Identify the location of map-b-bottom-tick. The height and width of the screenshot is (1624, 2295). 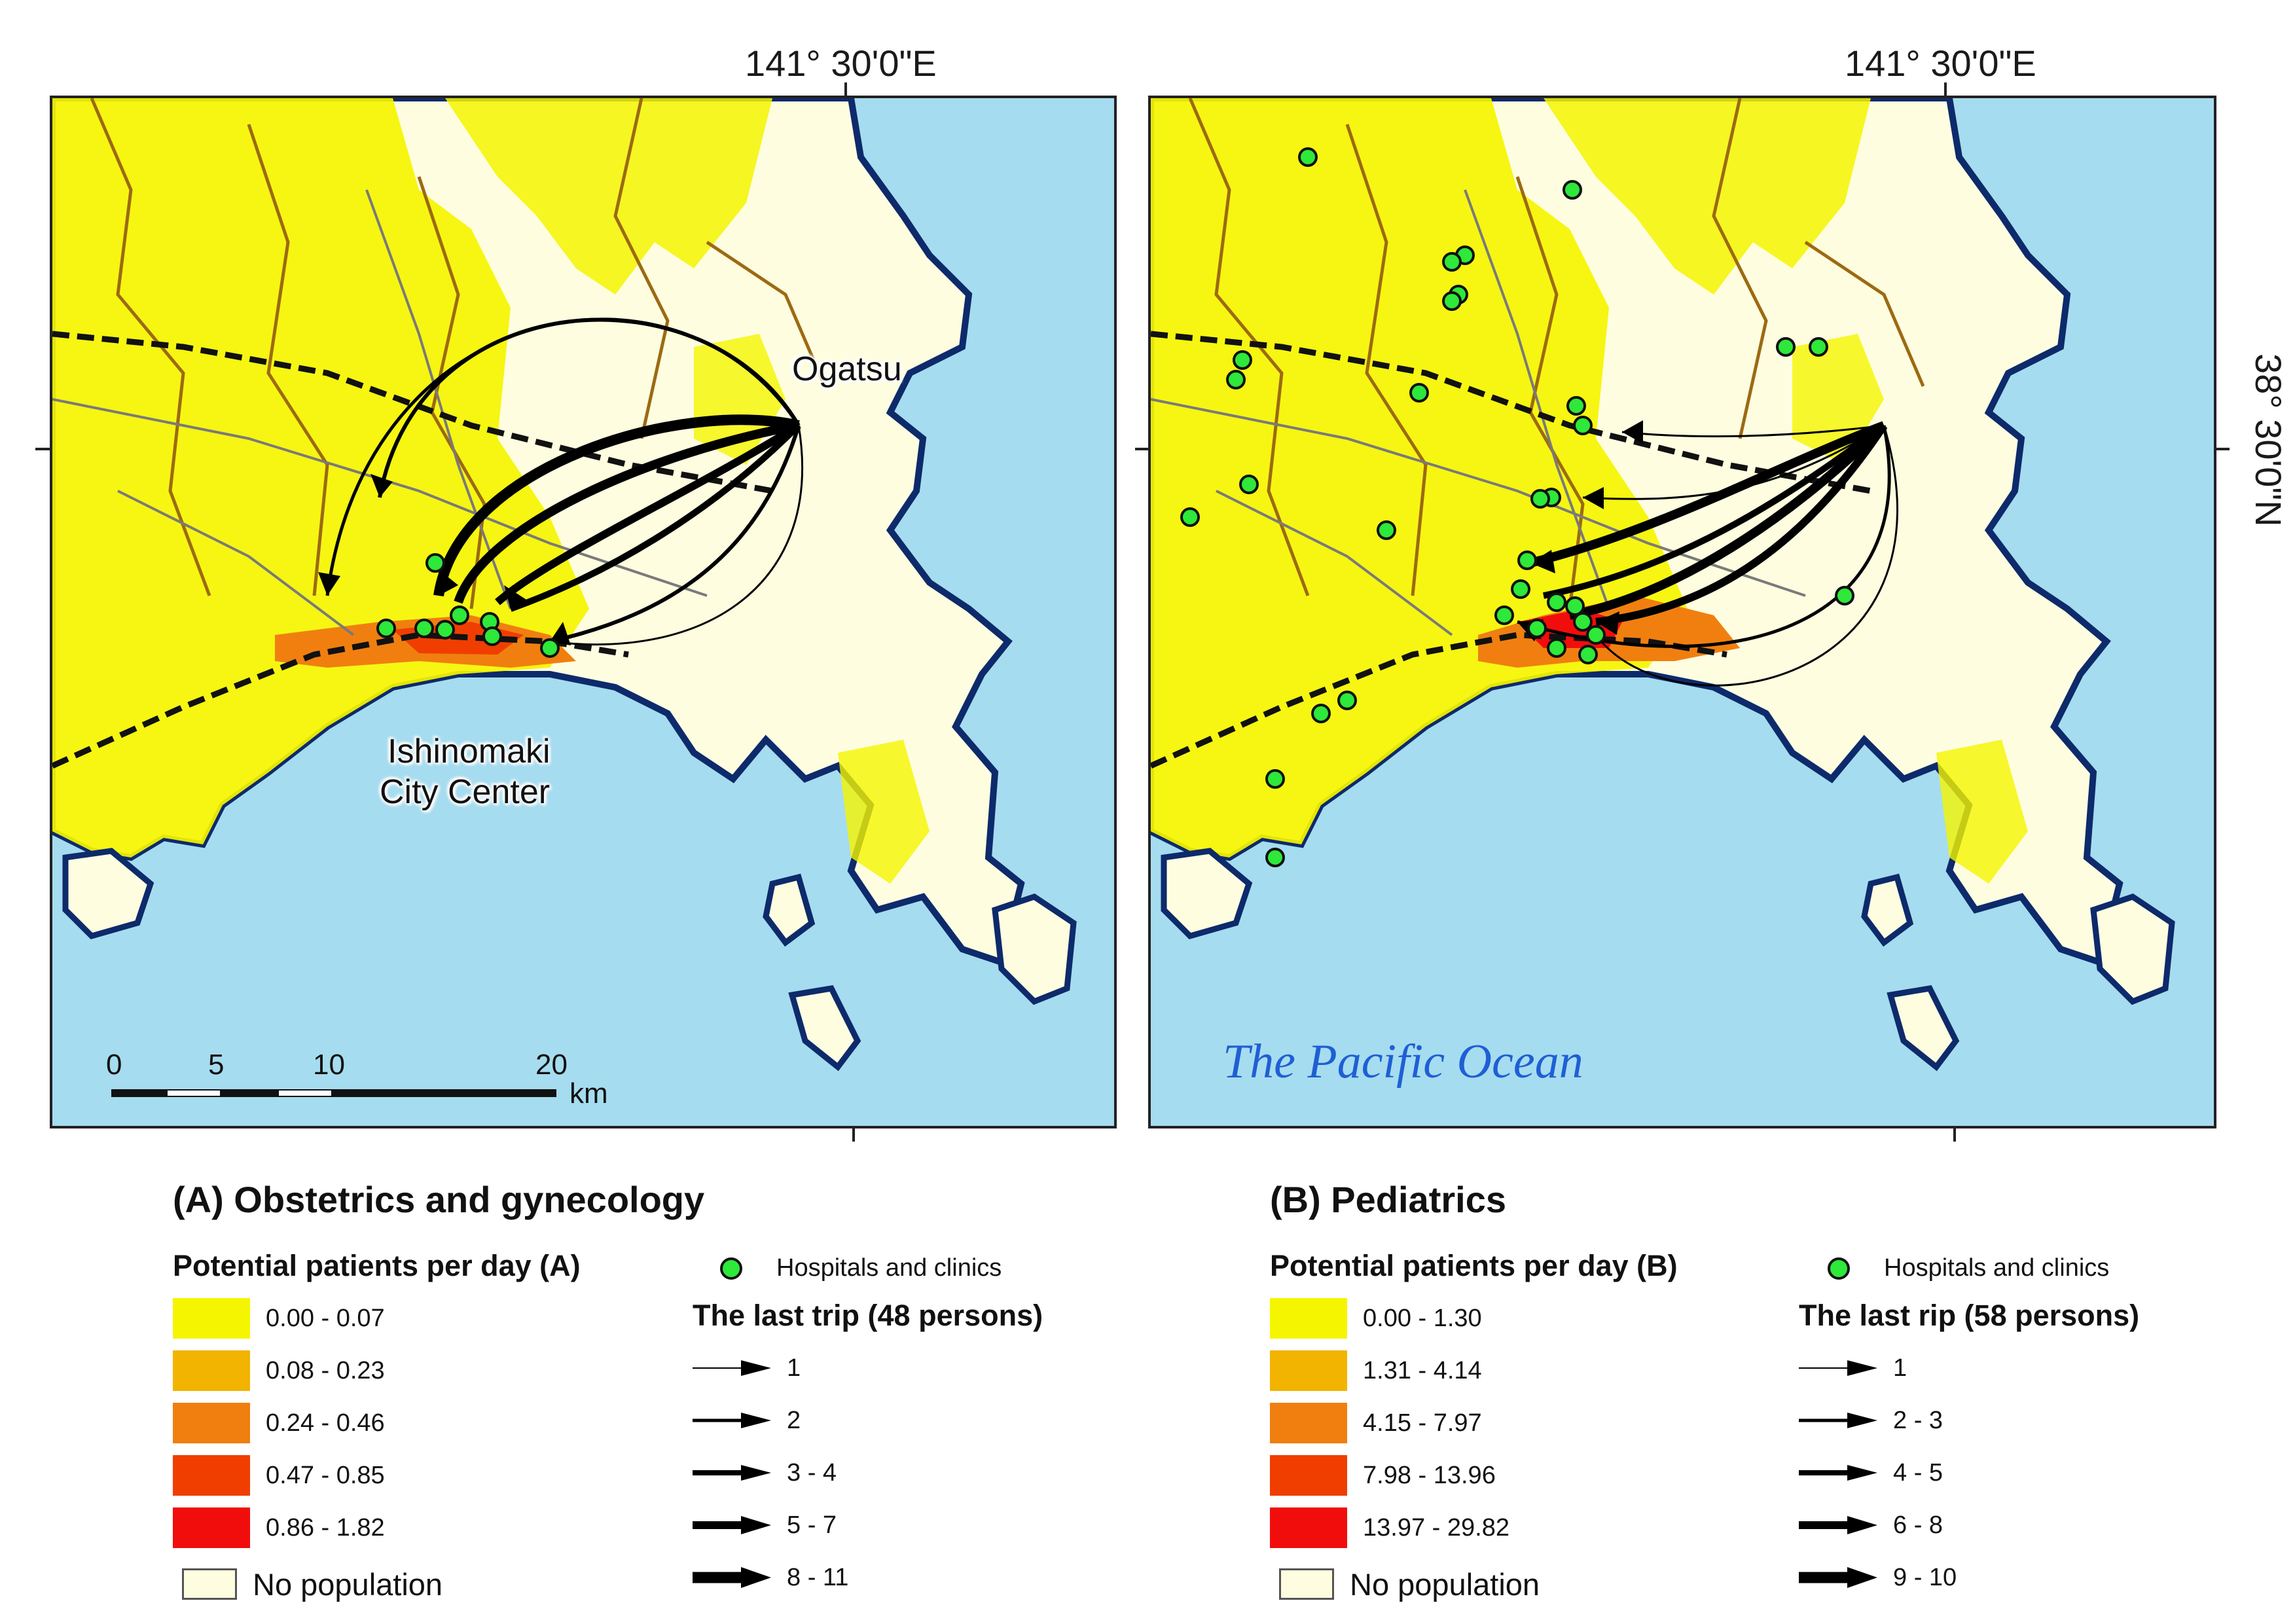
(1955, 1134).